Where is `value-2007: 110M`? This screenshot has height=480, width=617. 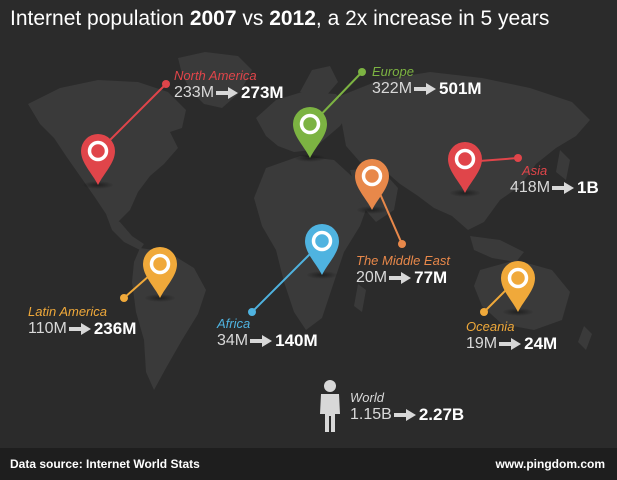
value-2007: 110M is located at coordinates (47, 328).